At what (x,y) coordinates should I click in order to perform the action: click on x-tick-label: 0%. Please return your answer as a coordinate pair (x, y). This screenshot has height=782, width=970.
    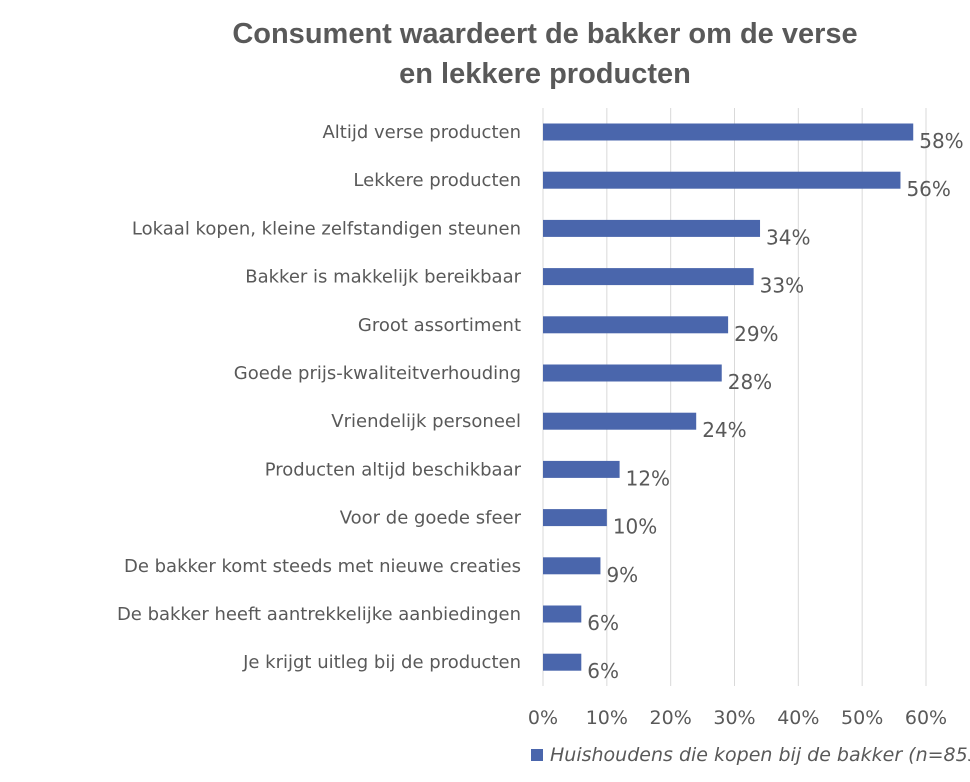
    Looking at the image, I should click on (543, 718).